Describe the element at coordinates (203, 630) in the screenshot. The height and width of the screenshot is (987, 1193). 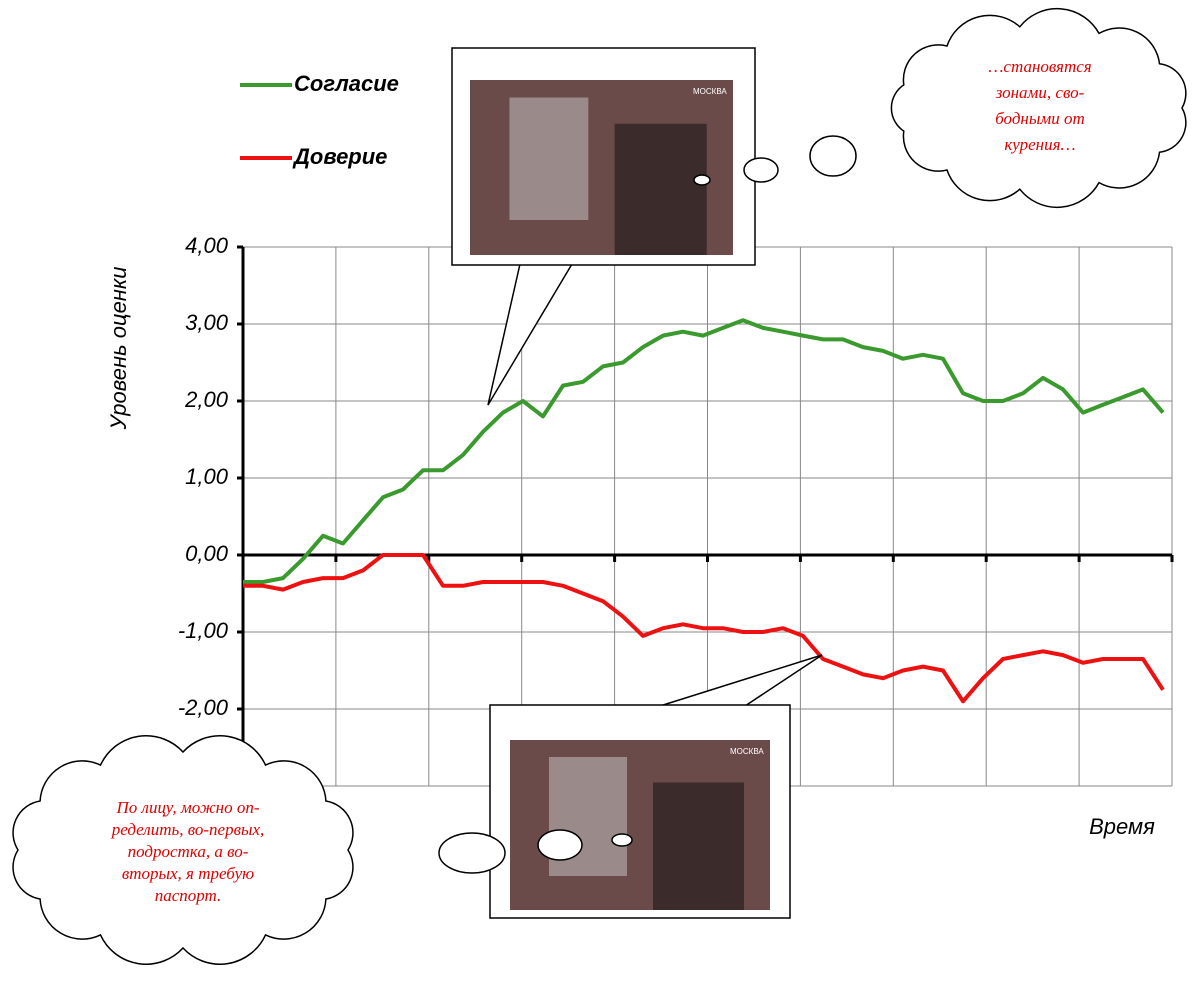
I see `y-tick-label: -1,00` at that location.